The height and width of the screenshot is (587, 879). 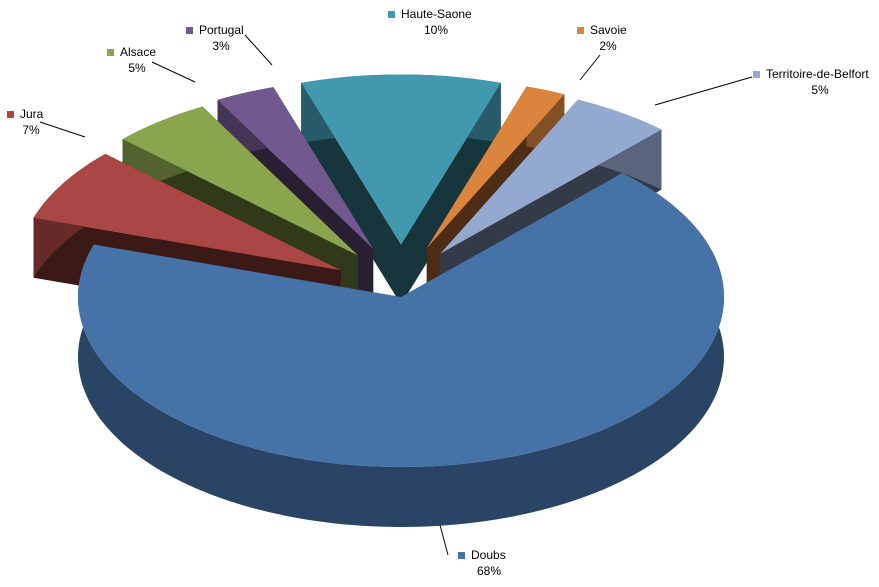 What do you see at coordinates (138, 52) in the screenshot?
I see `label-name: Alsace` at bounding box center [138, 52].